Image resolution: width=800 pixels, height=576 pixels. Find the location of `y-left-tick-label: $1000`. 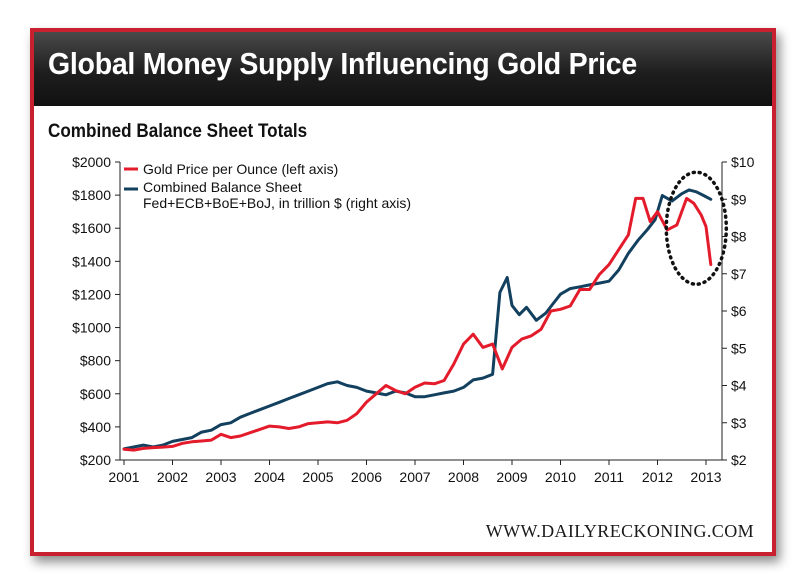

y-left-tick-label: $1000 is located at coordinates (91, 328).